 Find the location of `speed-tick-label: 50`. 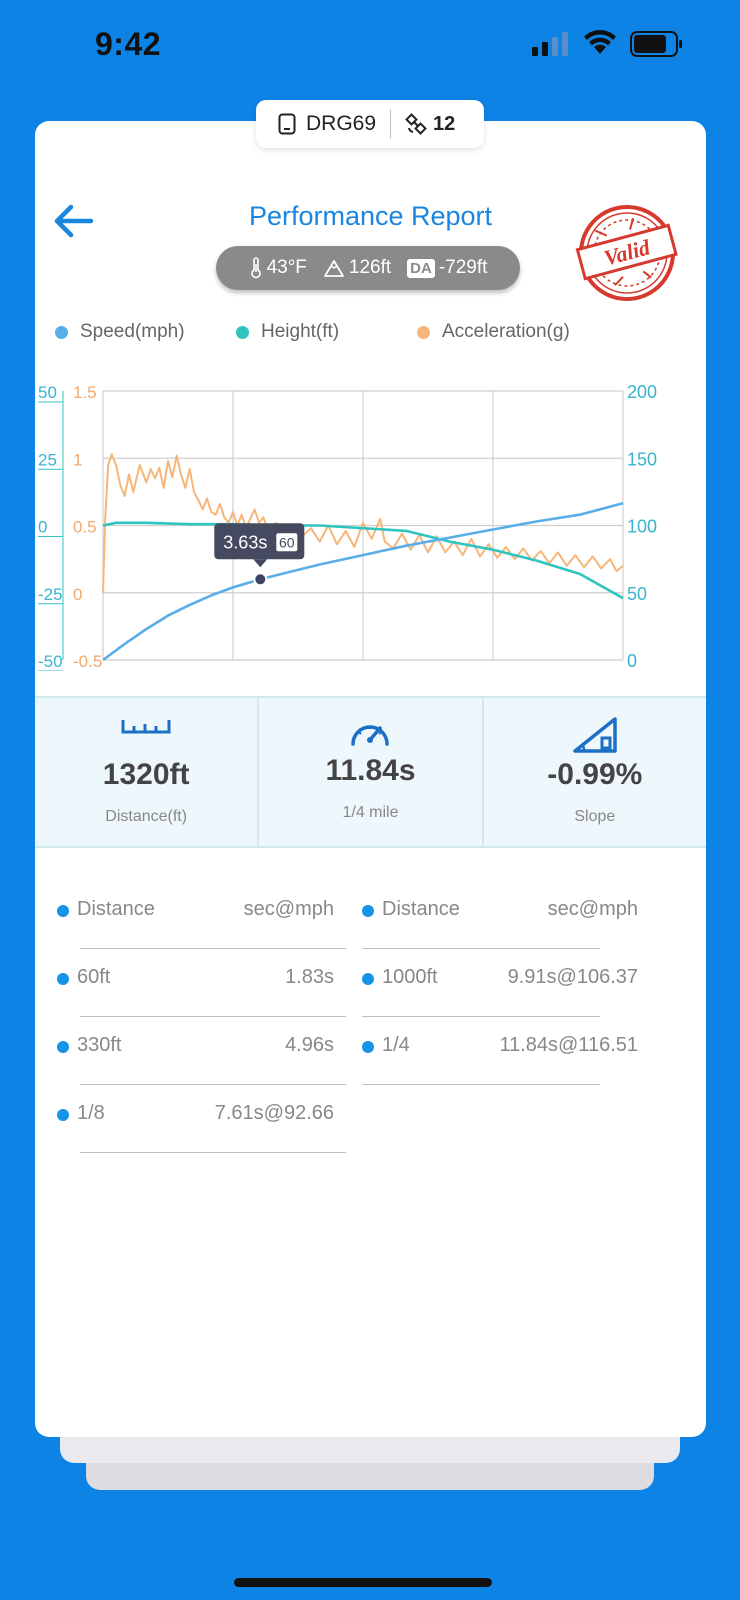

speed-tick-label: 50 is located at coordinates (637, 594).